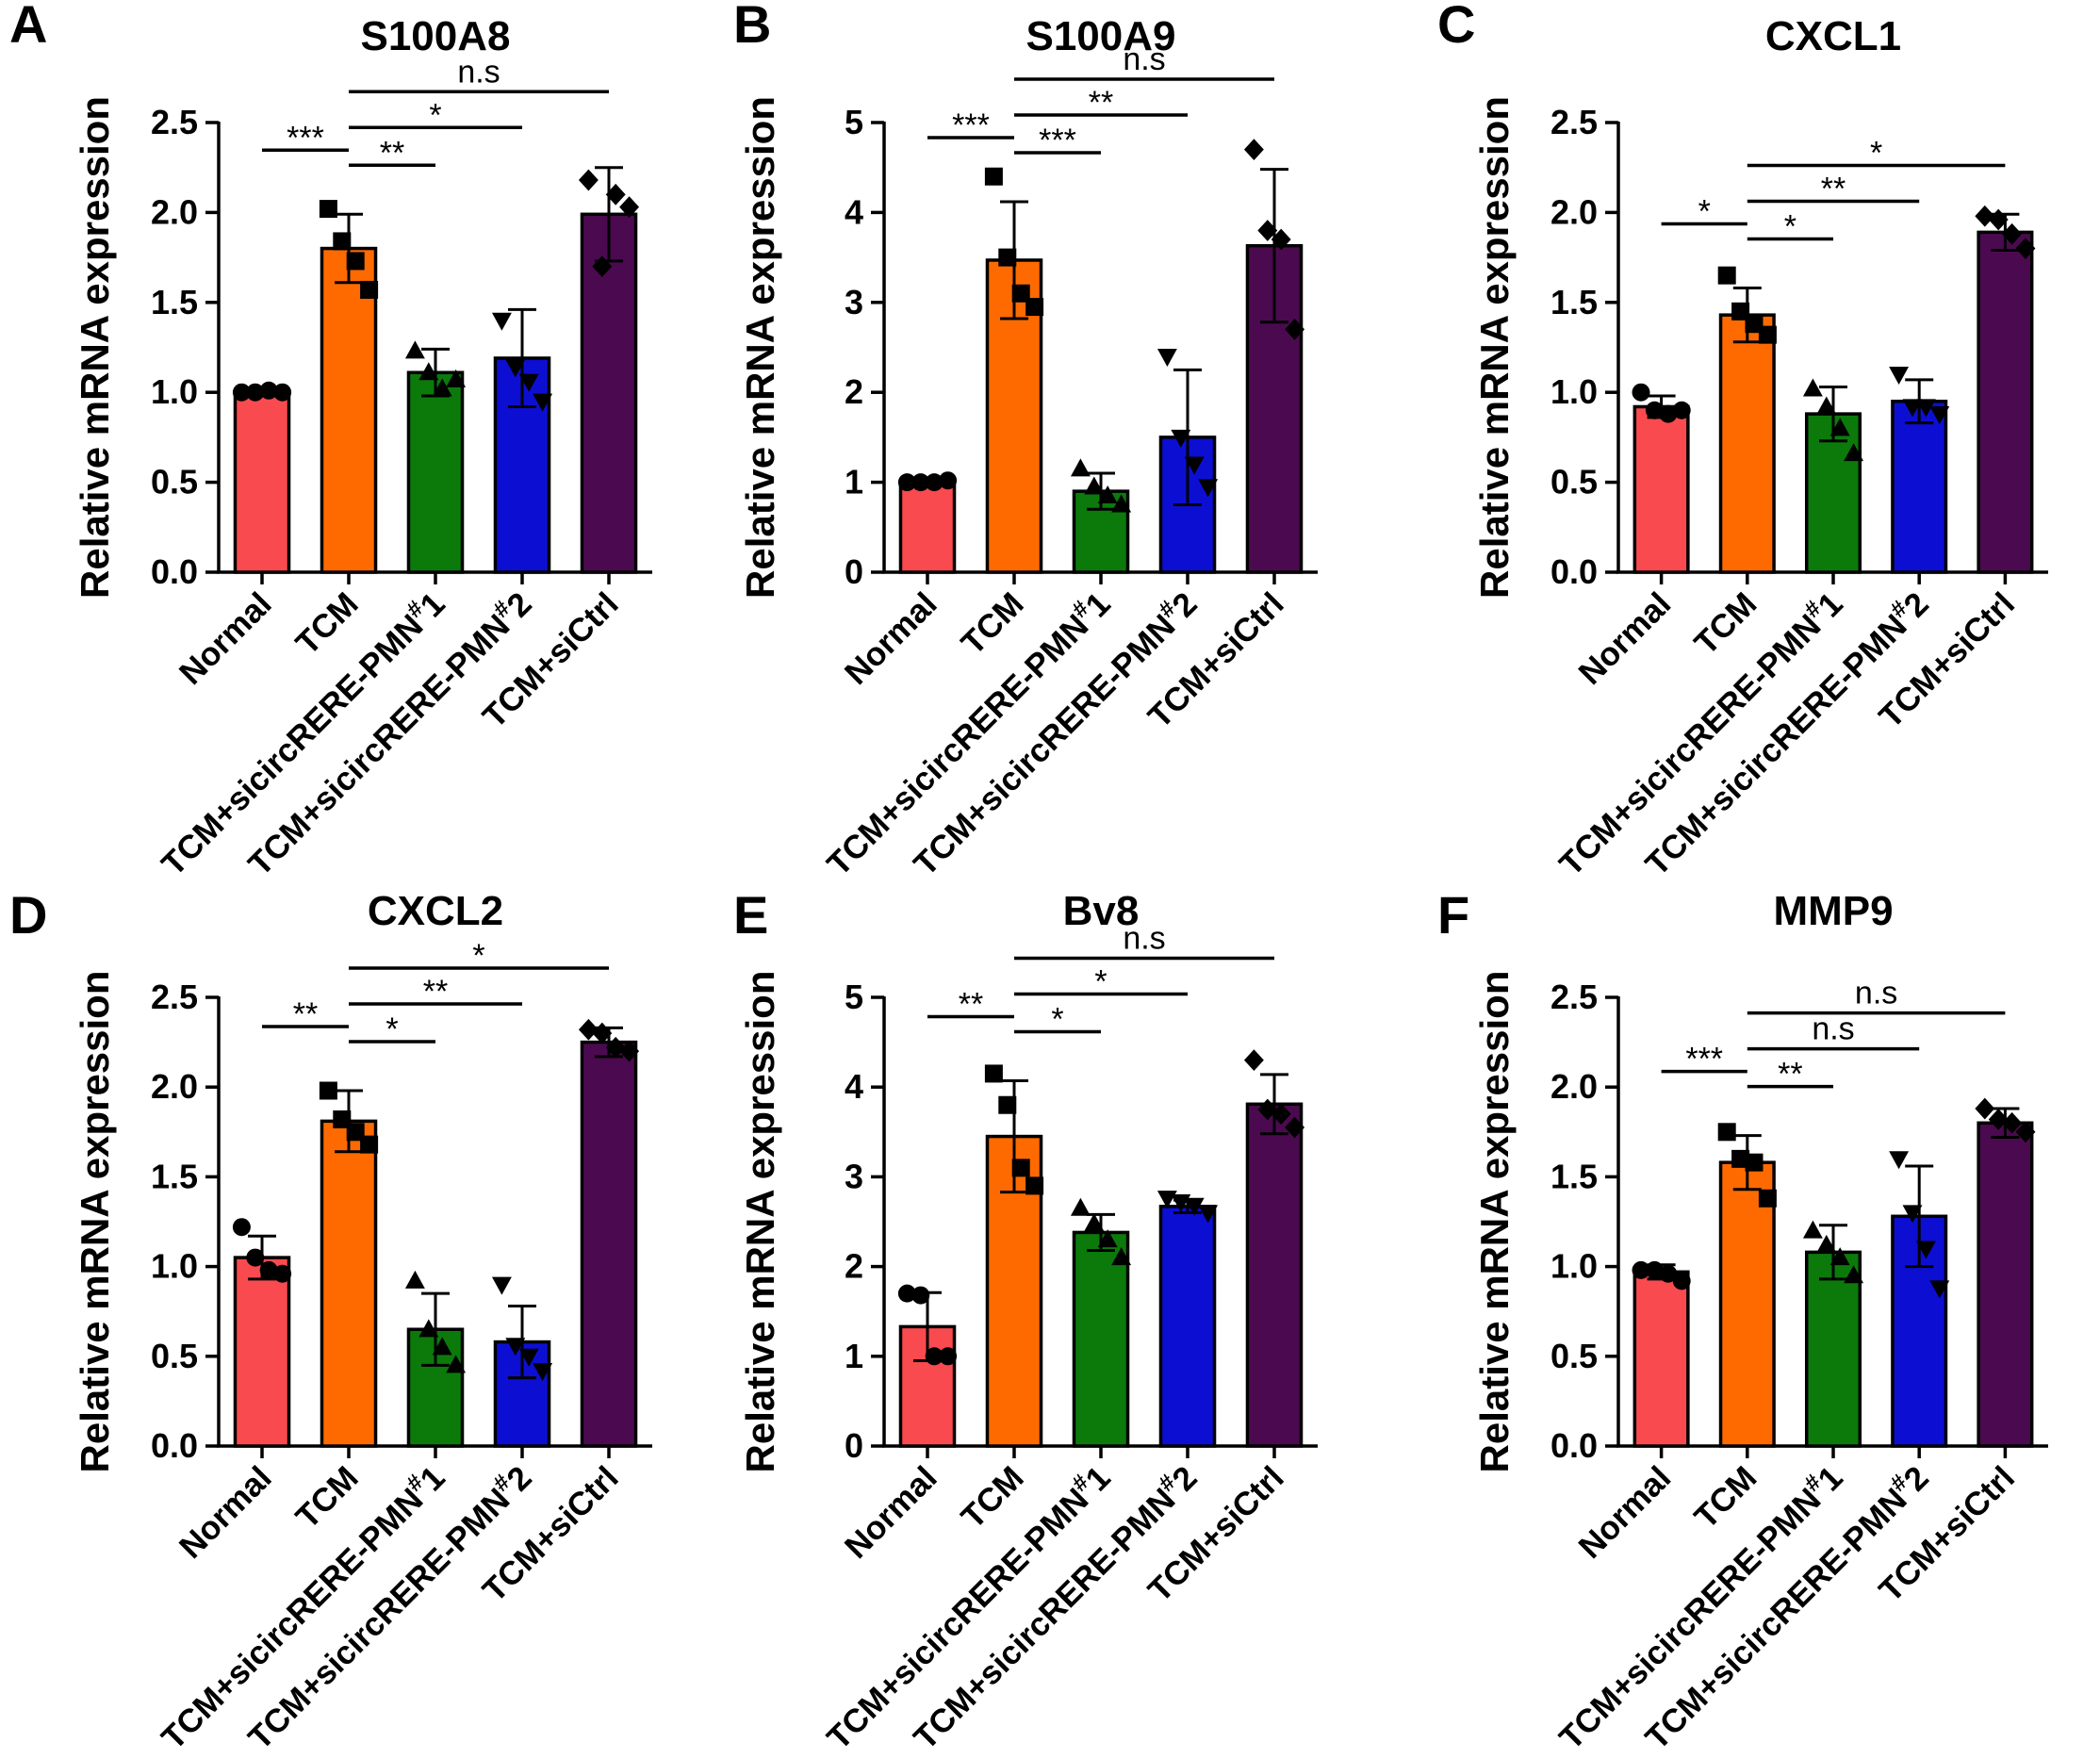 The width and height of the screenshot is (2100, 1759). What do you see at coordinates (1574, 122) in the screenshot?
I see `y-tick-label: 2.5` at bounding box center [1574, 122].